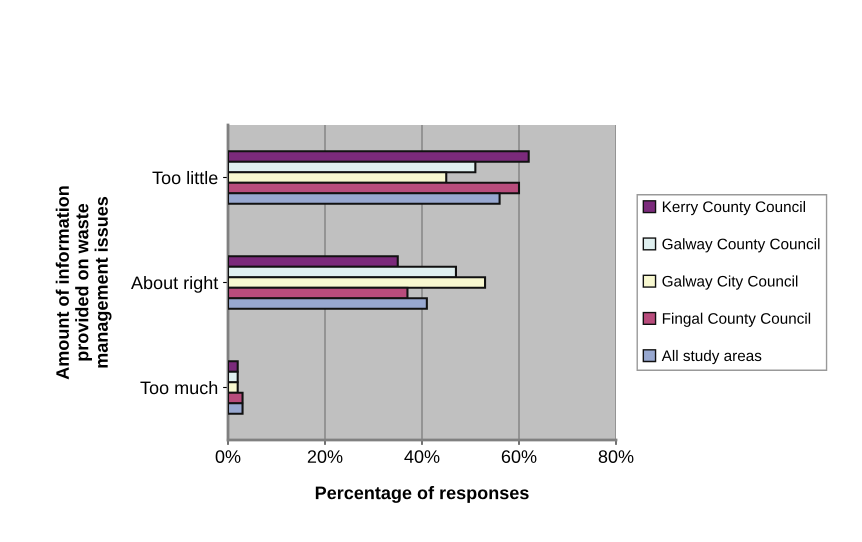 Image resolution: width=862 pixels, height=542 pixels. I want to click on x-tick-label: 80%, so click(616, 456).